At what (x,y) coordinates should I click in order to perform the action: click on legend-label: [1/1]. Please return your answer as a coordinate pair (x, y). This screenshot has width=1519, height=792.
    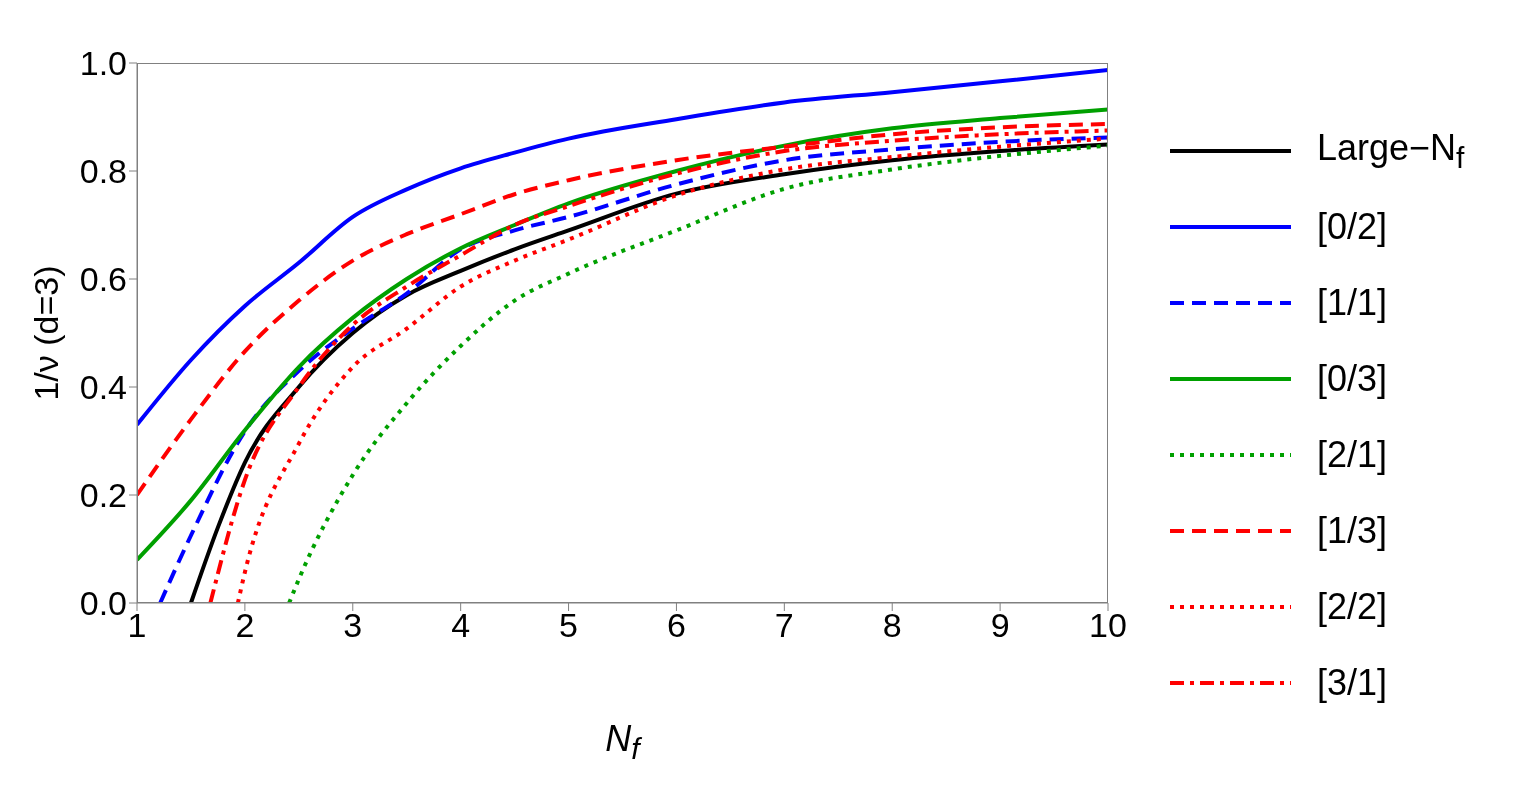
    Looking at the image, I should click on (1352, 303).